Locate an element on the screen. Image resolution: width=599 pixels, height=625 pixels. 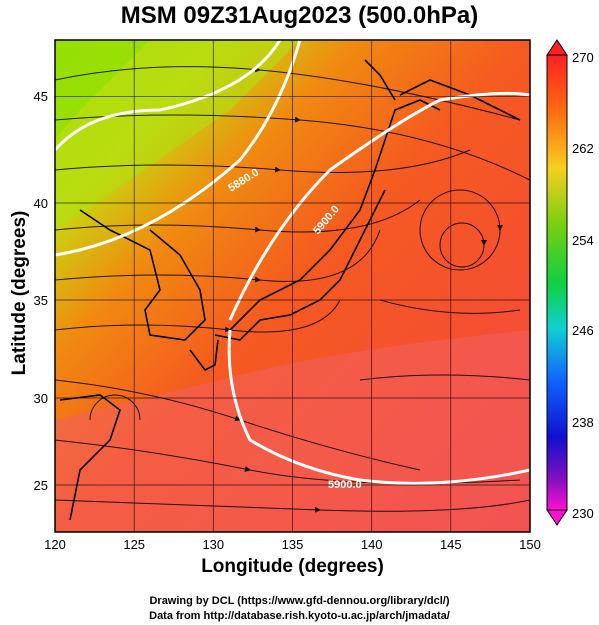
x-tick-label: 120 is located at coordinates (55, 544).